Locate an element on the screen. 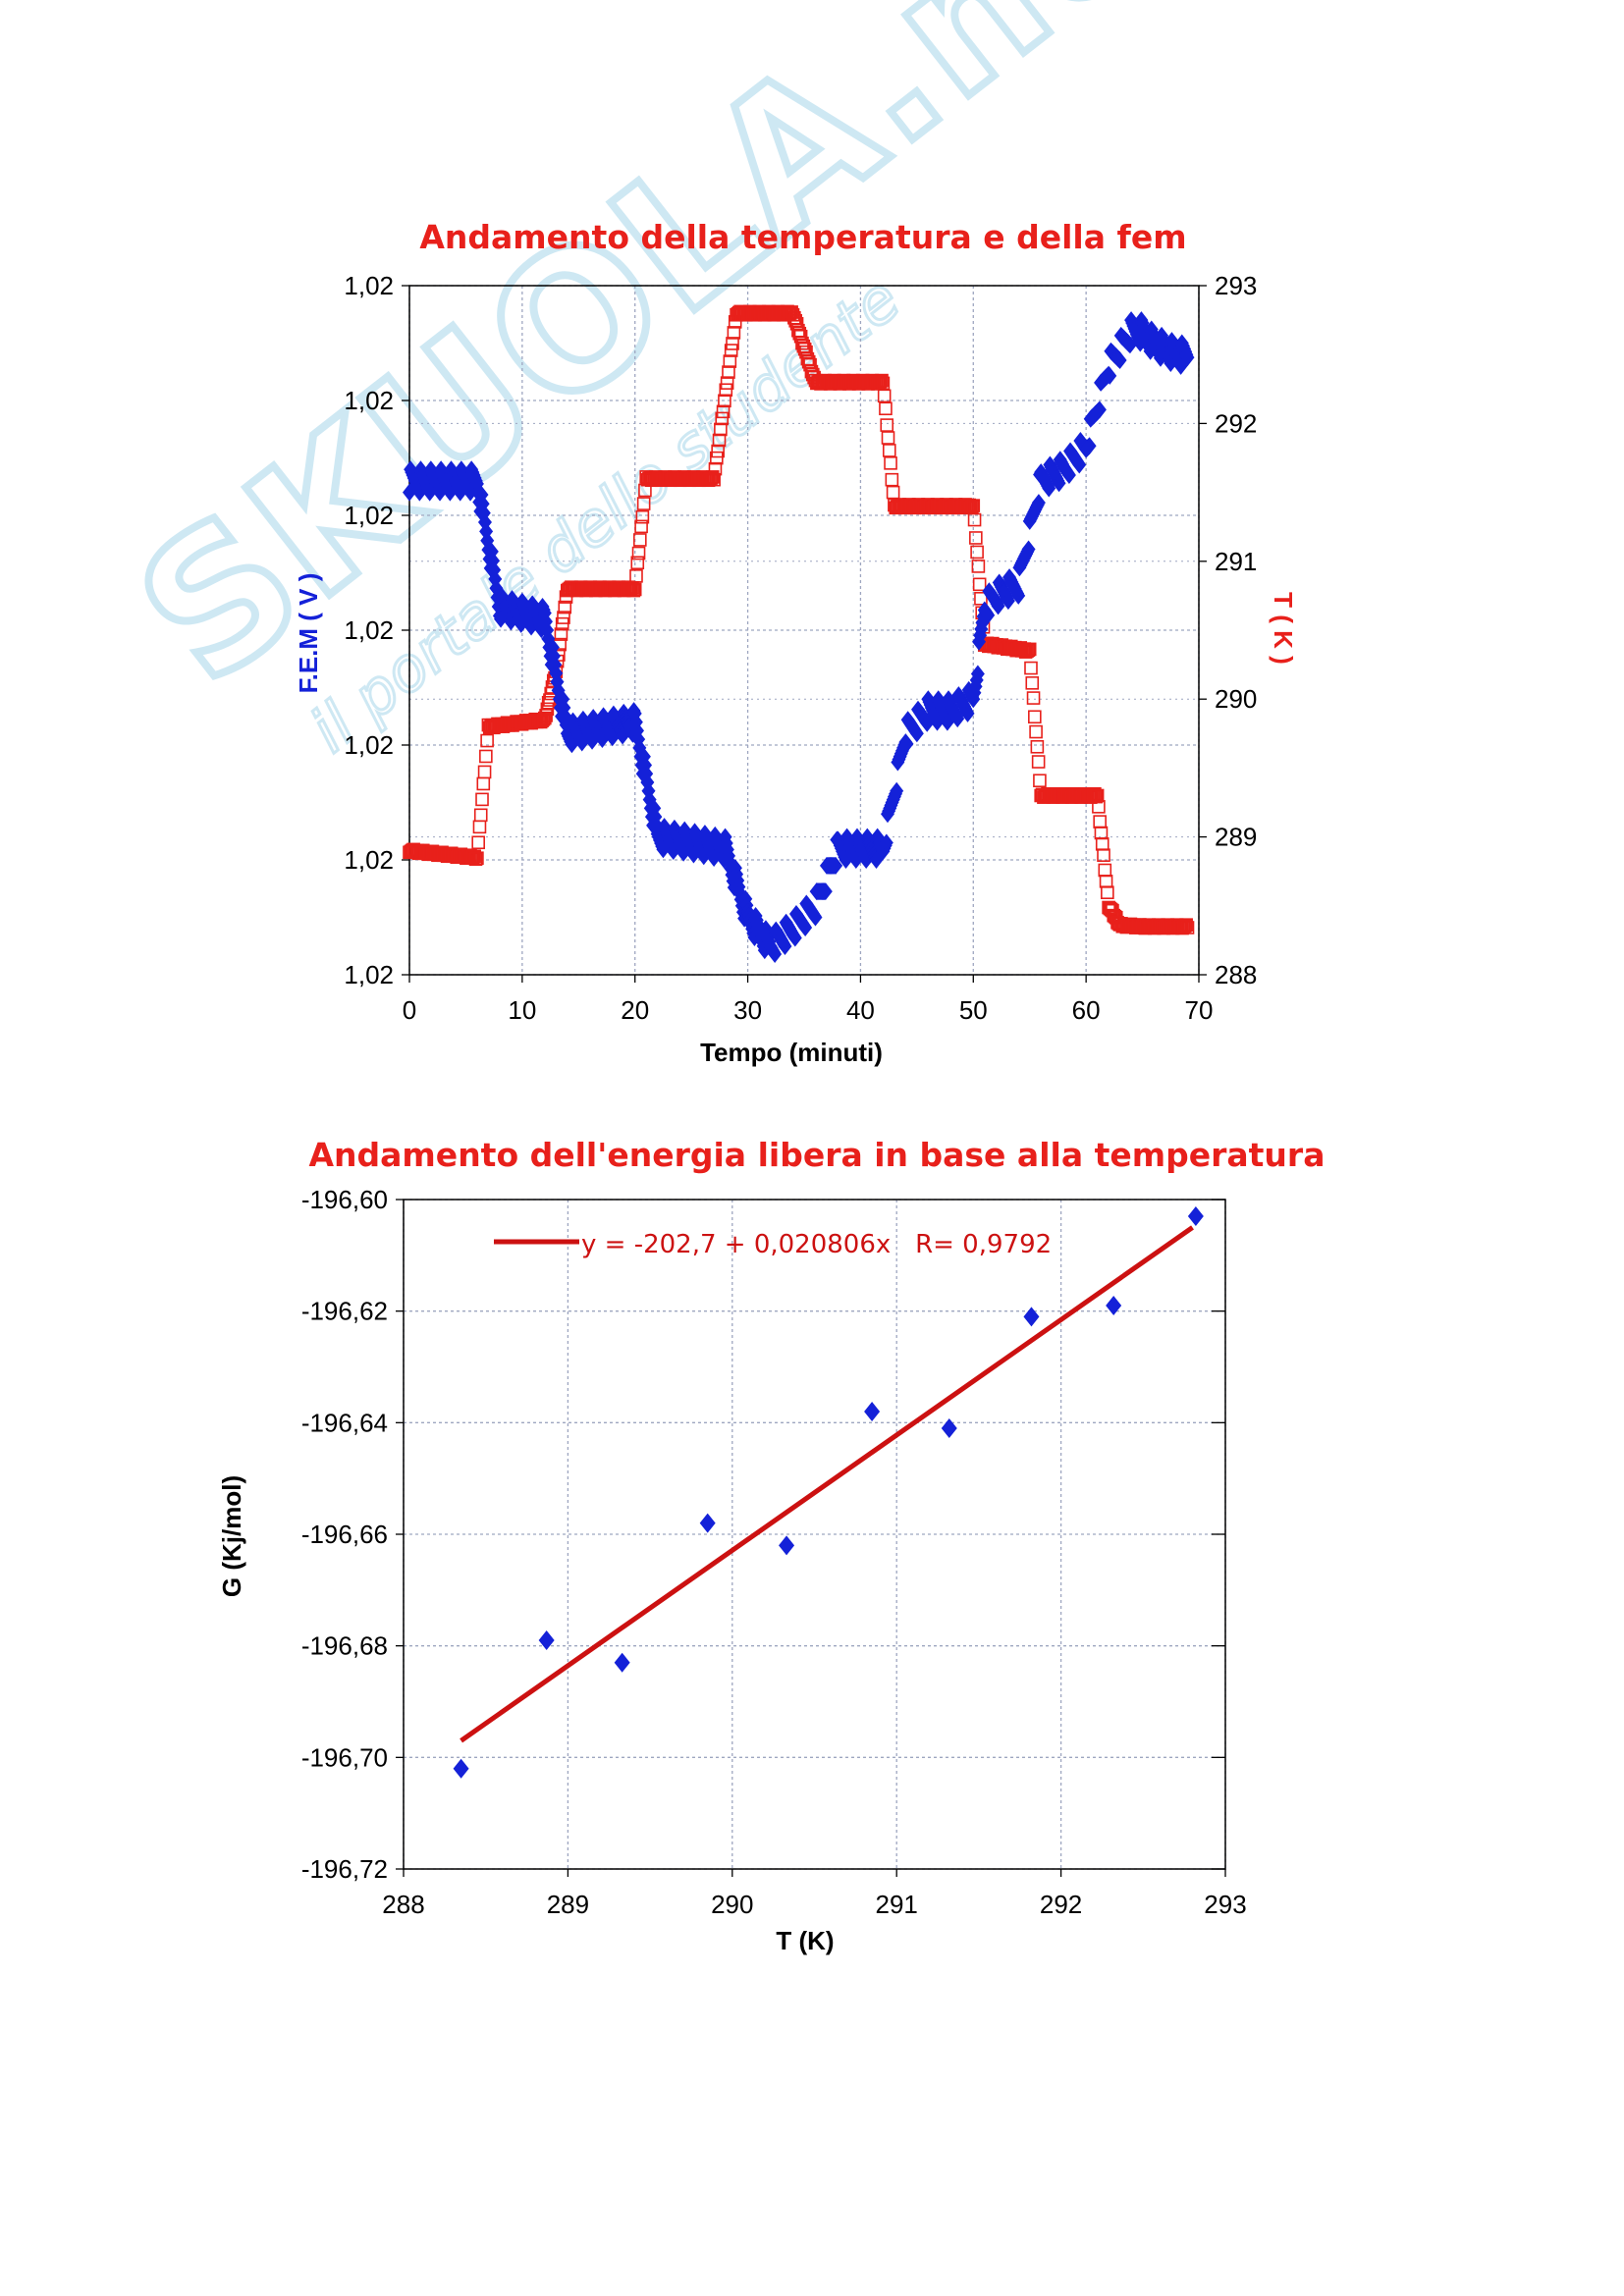  chart2-ytick-label: -196,72 is located at coordinates (344, 1869).